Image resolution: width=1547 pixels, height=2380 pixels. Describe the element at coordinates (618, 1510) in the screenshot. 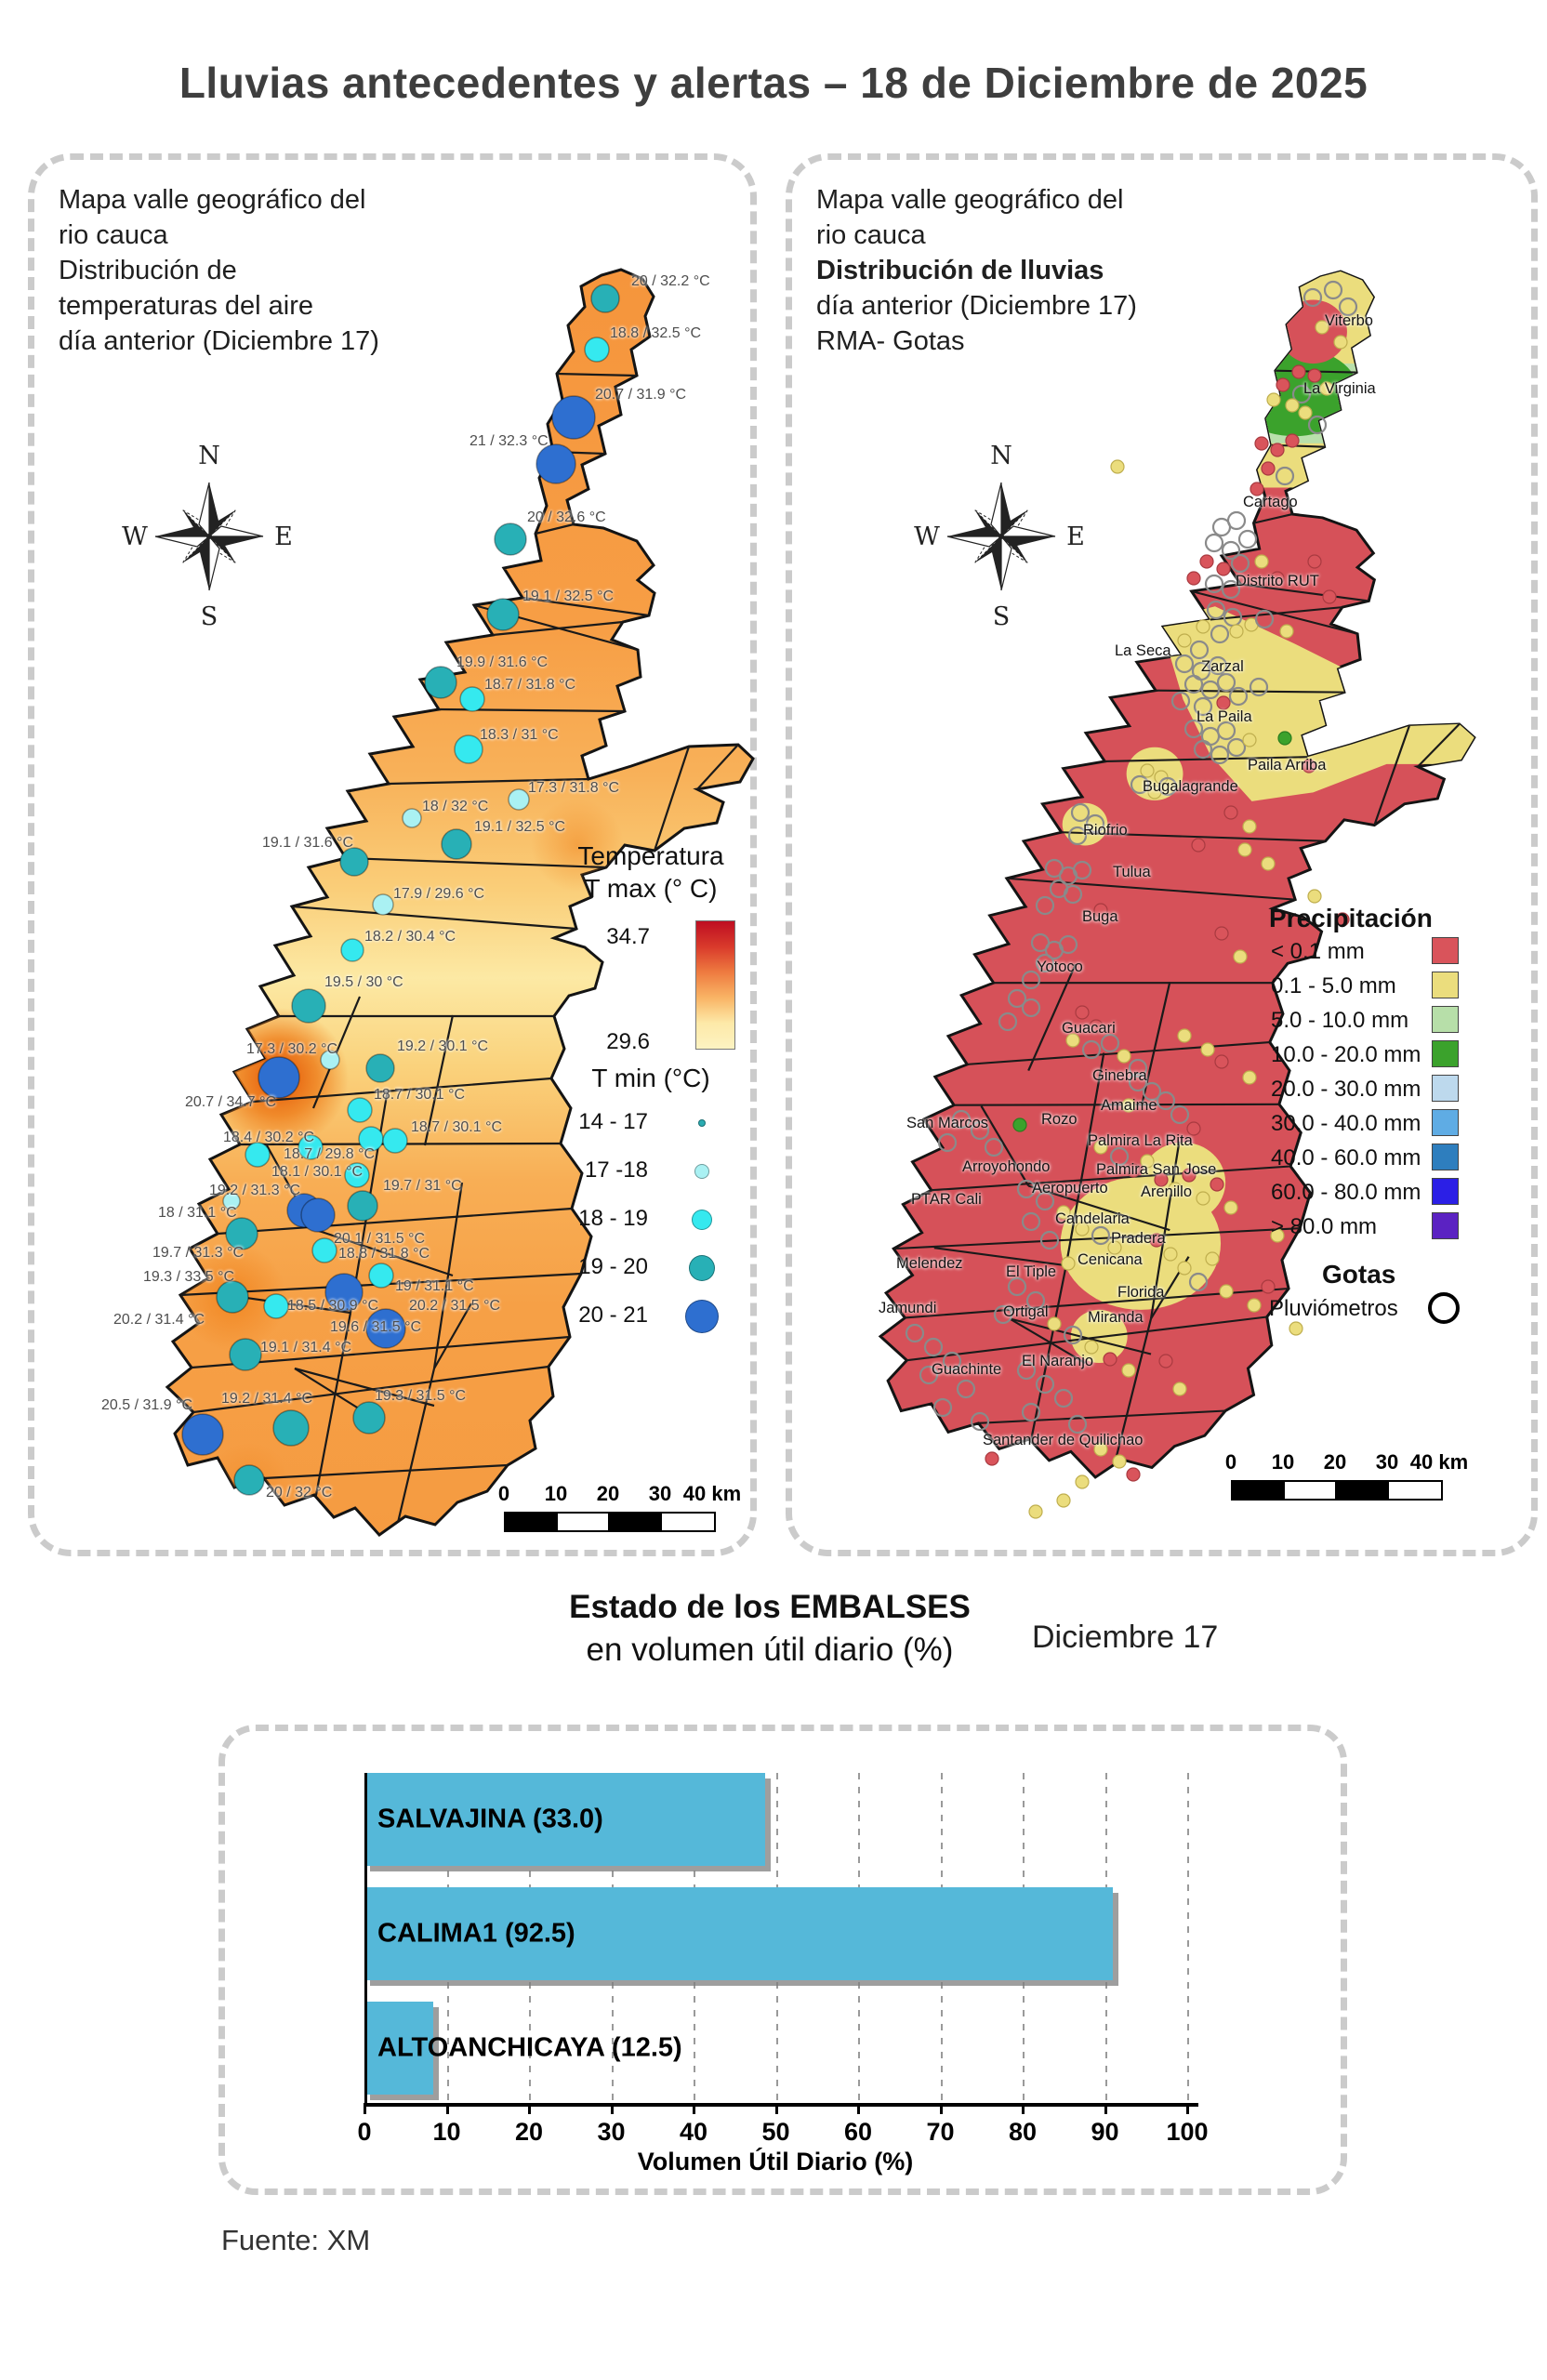

I see `scale-bar: 0 10 20 30 40 km` at that location.